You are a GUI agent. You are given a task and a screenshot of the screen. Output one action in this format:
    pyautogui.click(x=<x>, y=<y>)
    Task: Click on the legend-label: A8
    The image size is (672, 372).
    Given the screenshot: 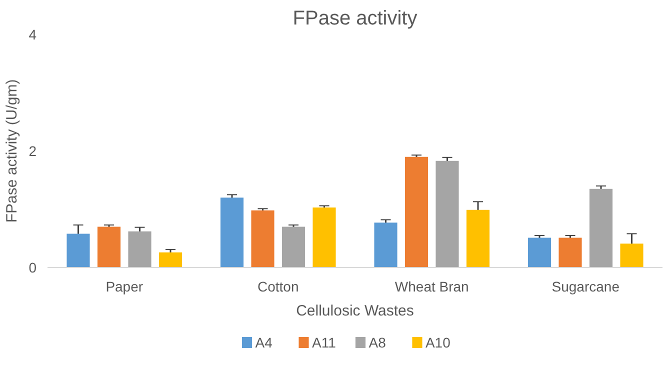 What is the action you would take?
    pyautogui.click(x=377, y=342)
    